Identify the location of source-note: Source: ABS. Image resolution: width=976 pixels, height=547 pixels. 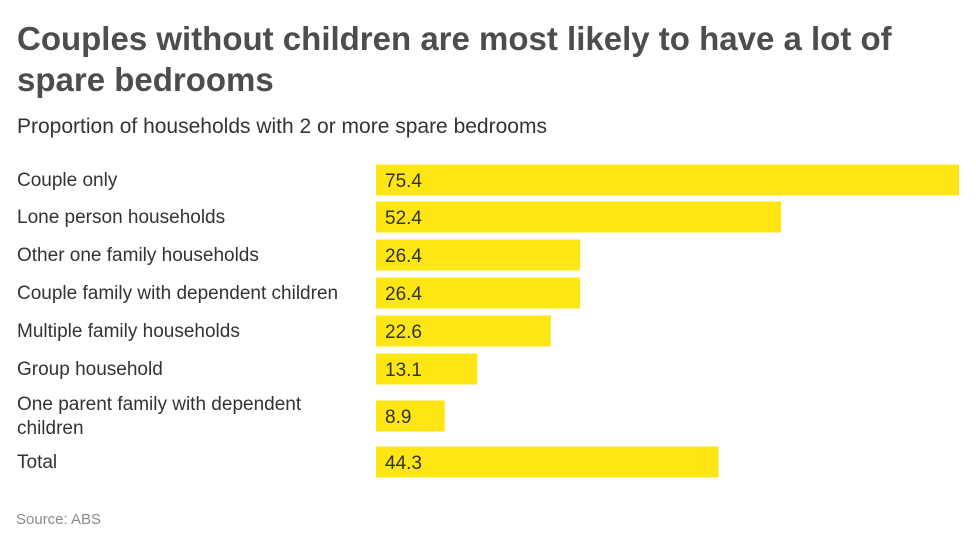
(59, 519).